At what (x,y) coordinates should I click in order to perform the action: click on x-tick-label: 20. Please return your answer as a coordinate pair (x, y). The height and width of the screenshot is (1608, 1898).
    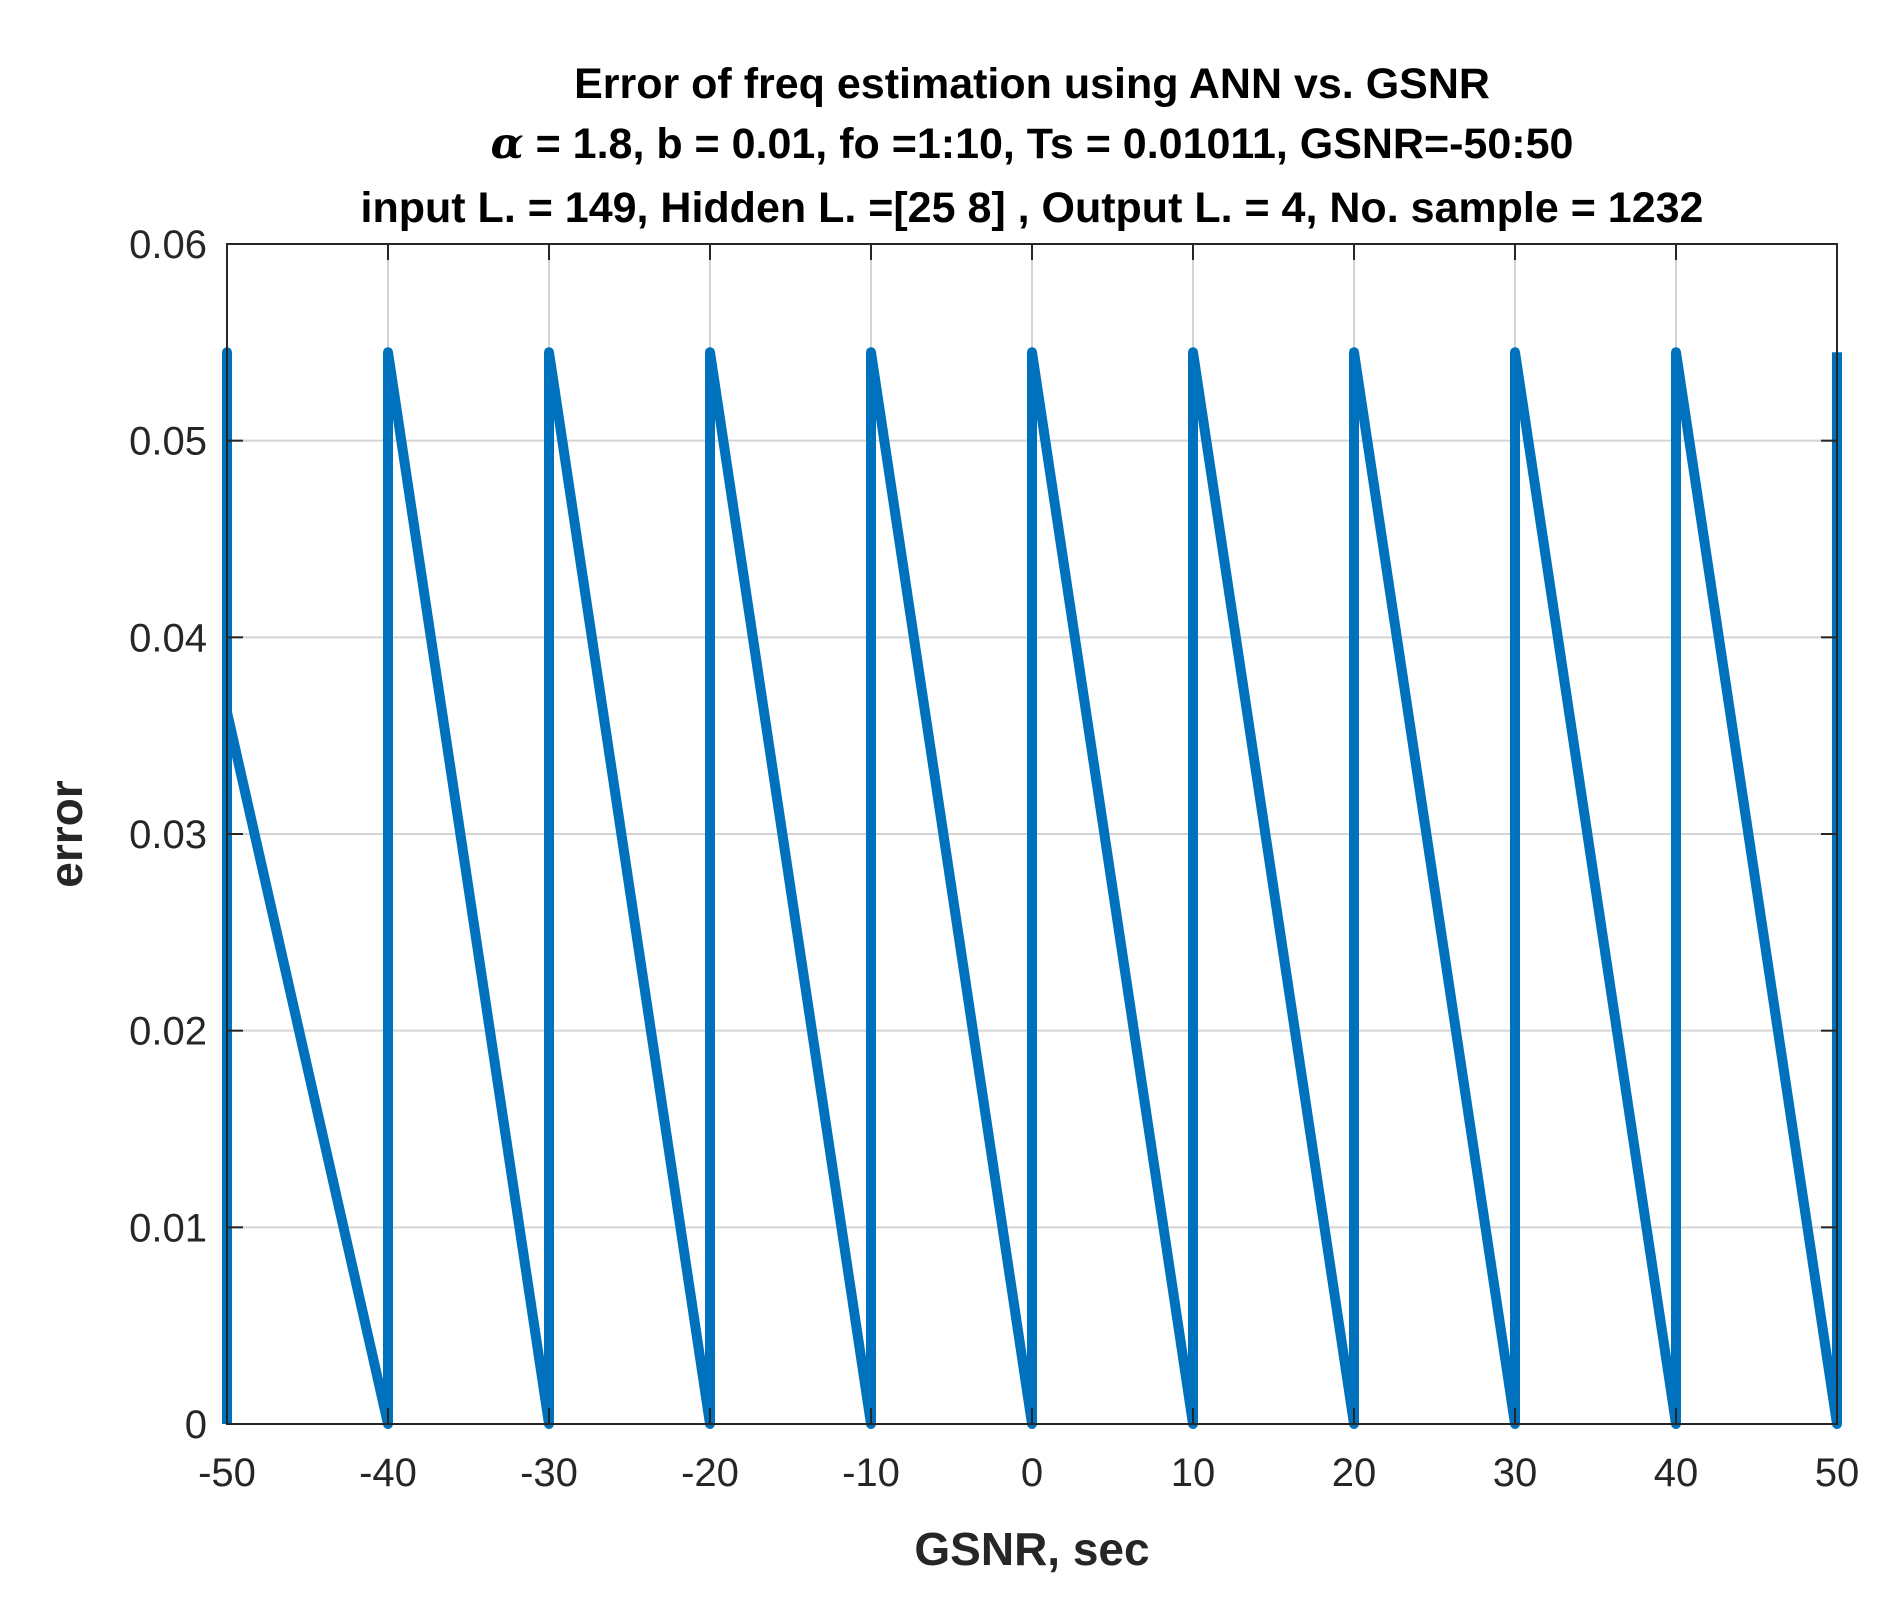
    Looking at the image, I should click on (1354, 1473).